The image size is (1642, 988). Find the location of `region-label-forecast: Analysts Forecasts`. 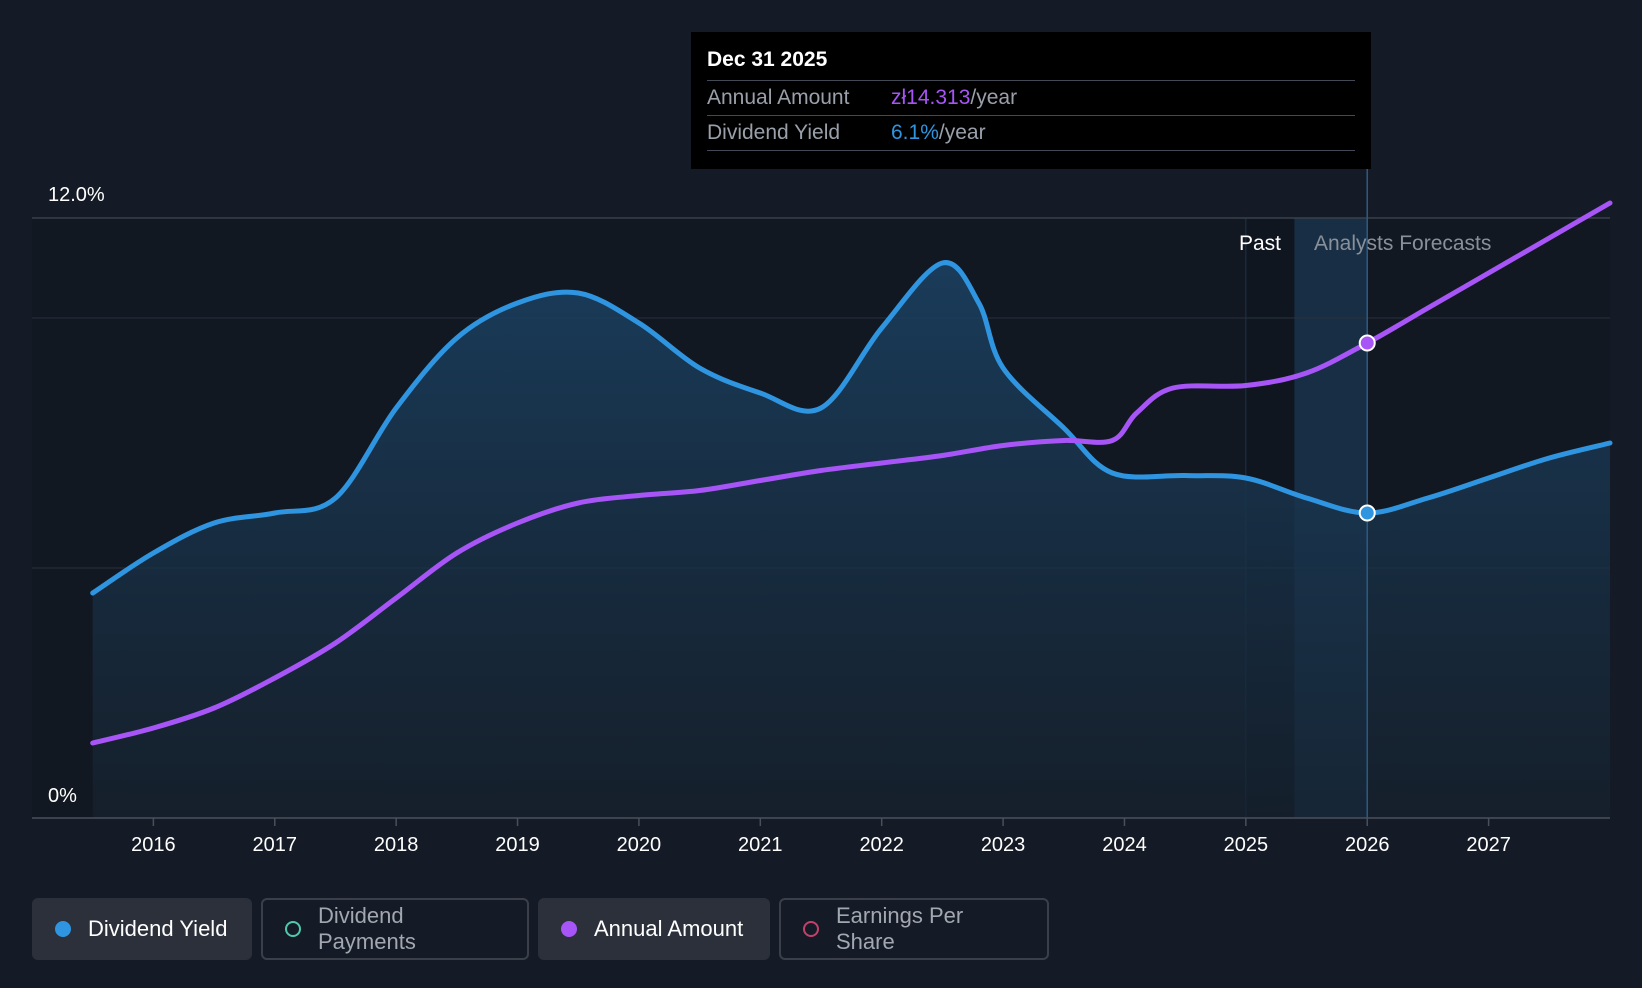

region-label-forecast: Analysts Forecasts is located at coordinates (1402, 243).